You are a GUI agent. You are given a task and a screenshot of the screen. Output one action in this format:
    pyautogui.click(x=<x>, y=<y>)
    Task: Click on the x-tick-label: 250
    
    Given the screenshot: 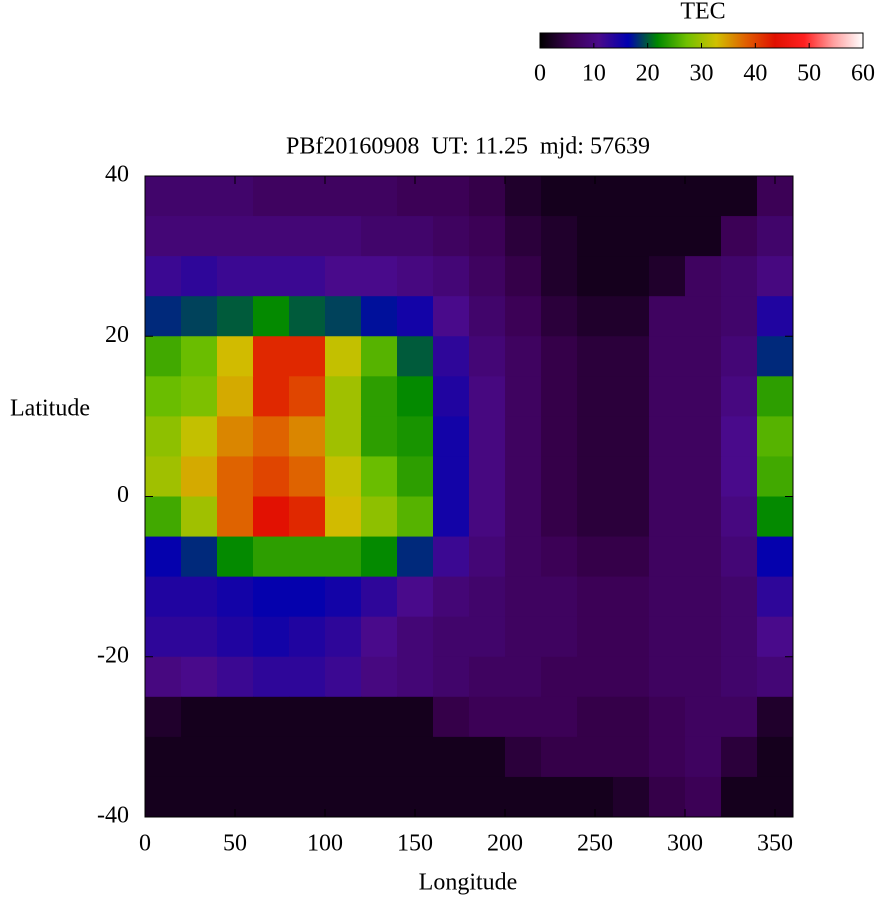 What is the action you would take?
    pyautogui.click(x=595, y=844)
    